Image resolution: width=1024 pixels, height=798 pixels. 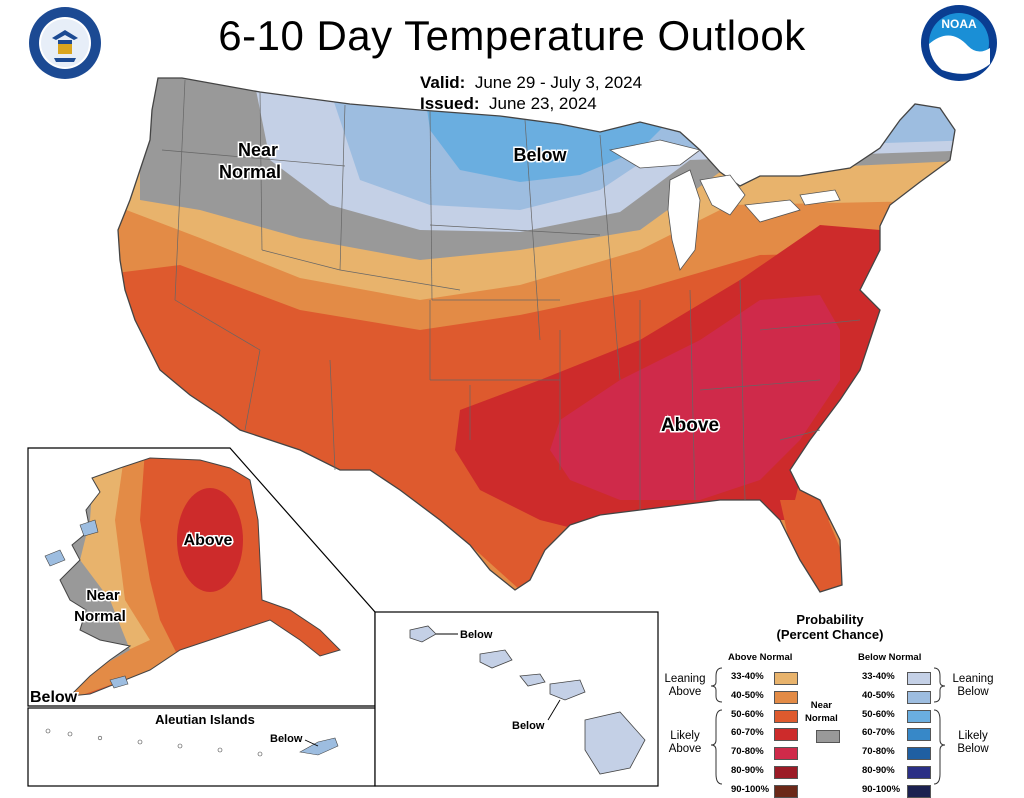 I want to click on legend-near-normal-2: Normal, so click(x=821, y=718).